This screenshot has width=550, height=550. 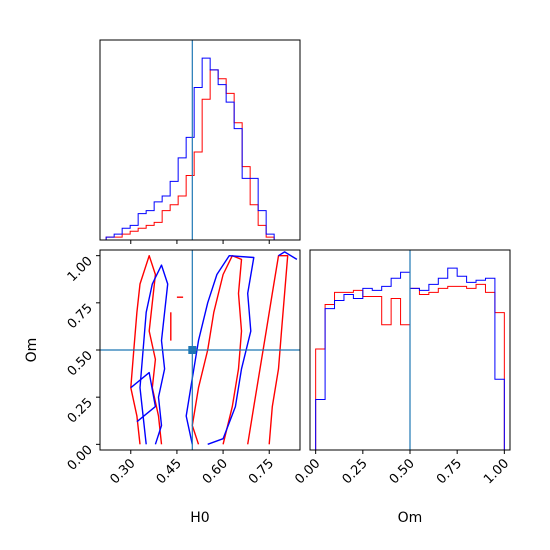 What do you see at coordinates (169, 471) in the screenshot?
I see `h0-x-tick-label-1: 0.45` at bounding box center [169, 471].